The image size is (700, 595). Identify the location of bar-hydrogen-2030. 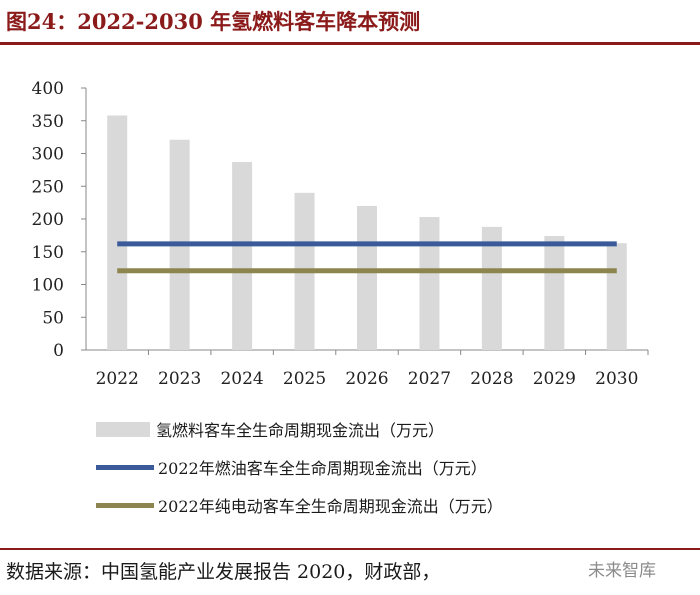
(616, 296).